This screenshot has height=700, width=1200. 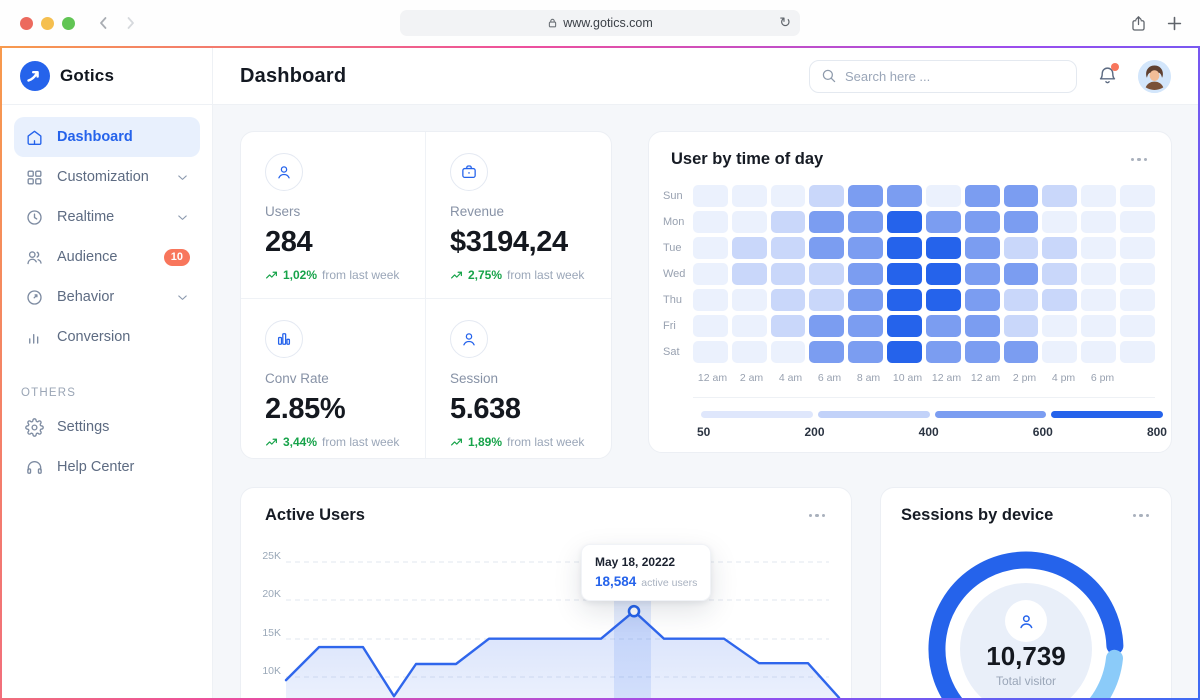 I want to click on heatmap-day-label: Tue, so click(x=672, y=248).